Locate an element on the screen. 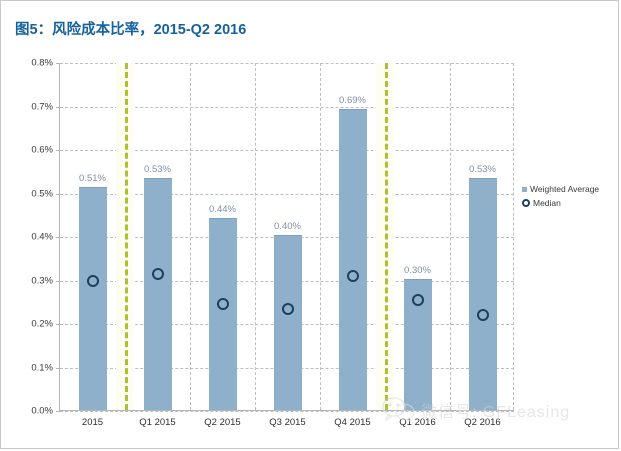  chart-legend: Weighted Average Median is located at coordinates (560, 196).